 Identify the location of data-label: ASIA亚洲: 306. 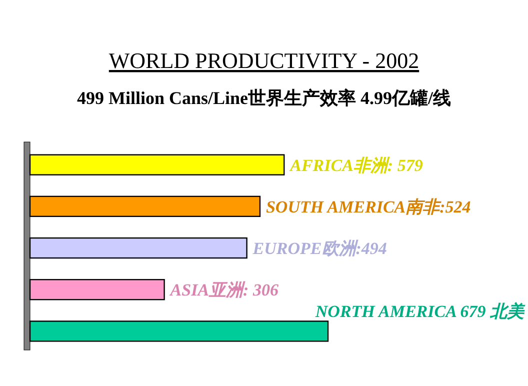
(224, 290).